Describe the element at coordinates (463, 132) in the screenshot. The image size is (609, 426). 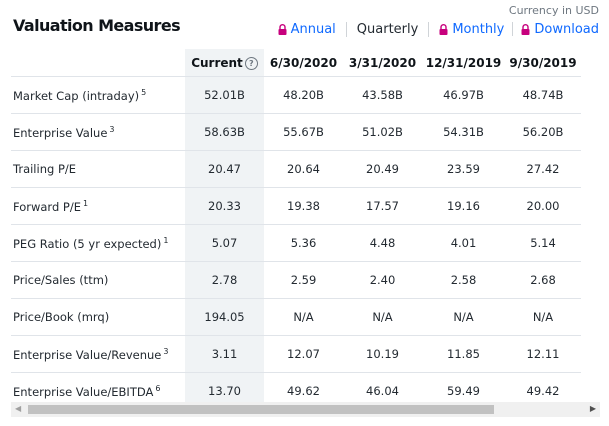
I see `value-cell: 54.31B` at that location.